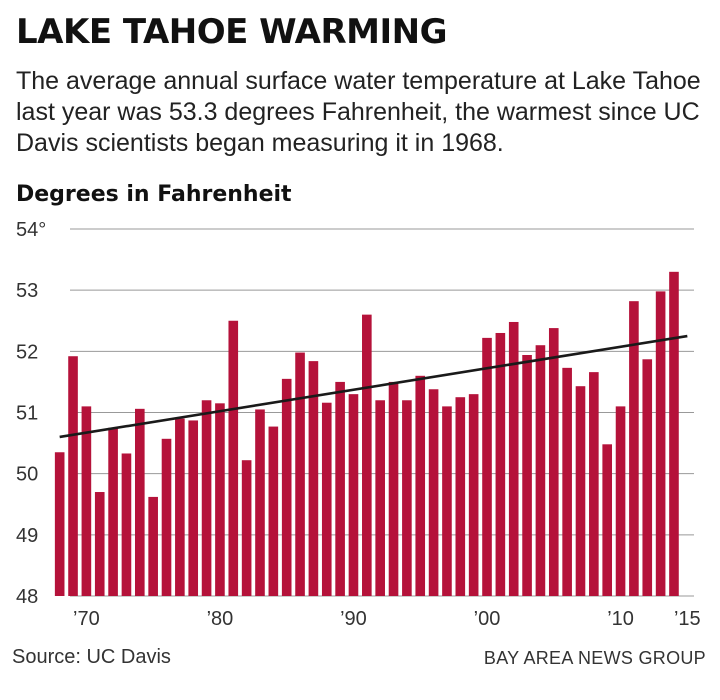  Describe the element at coordinates (387, 619) in the screenshot. I see `x-tick-labels: ’70 ’80 ’90 ’00 ’10 ’15` at that location.